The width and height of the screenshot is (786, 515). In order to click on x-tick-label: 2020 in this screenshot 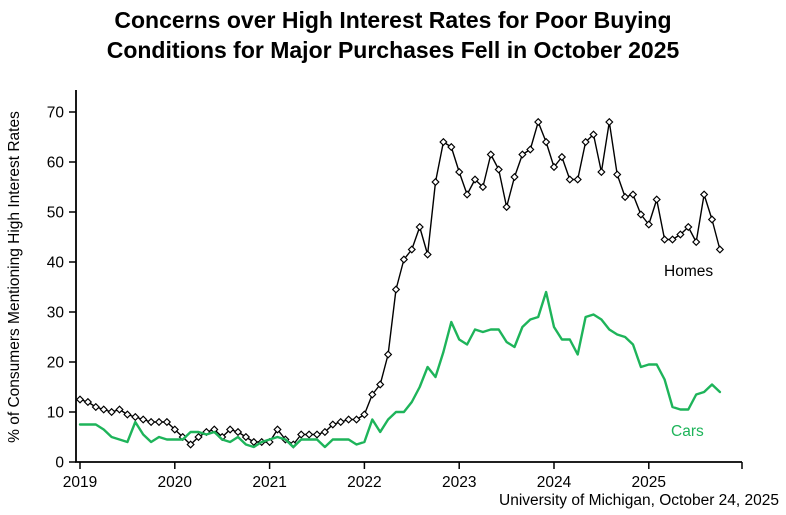, I will do `click(175, 482)`.